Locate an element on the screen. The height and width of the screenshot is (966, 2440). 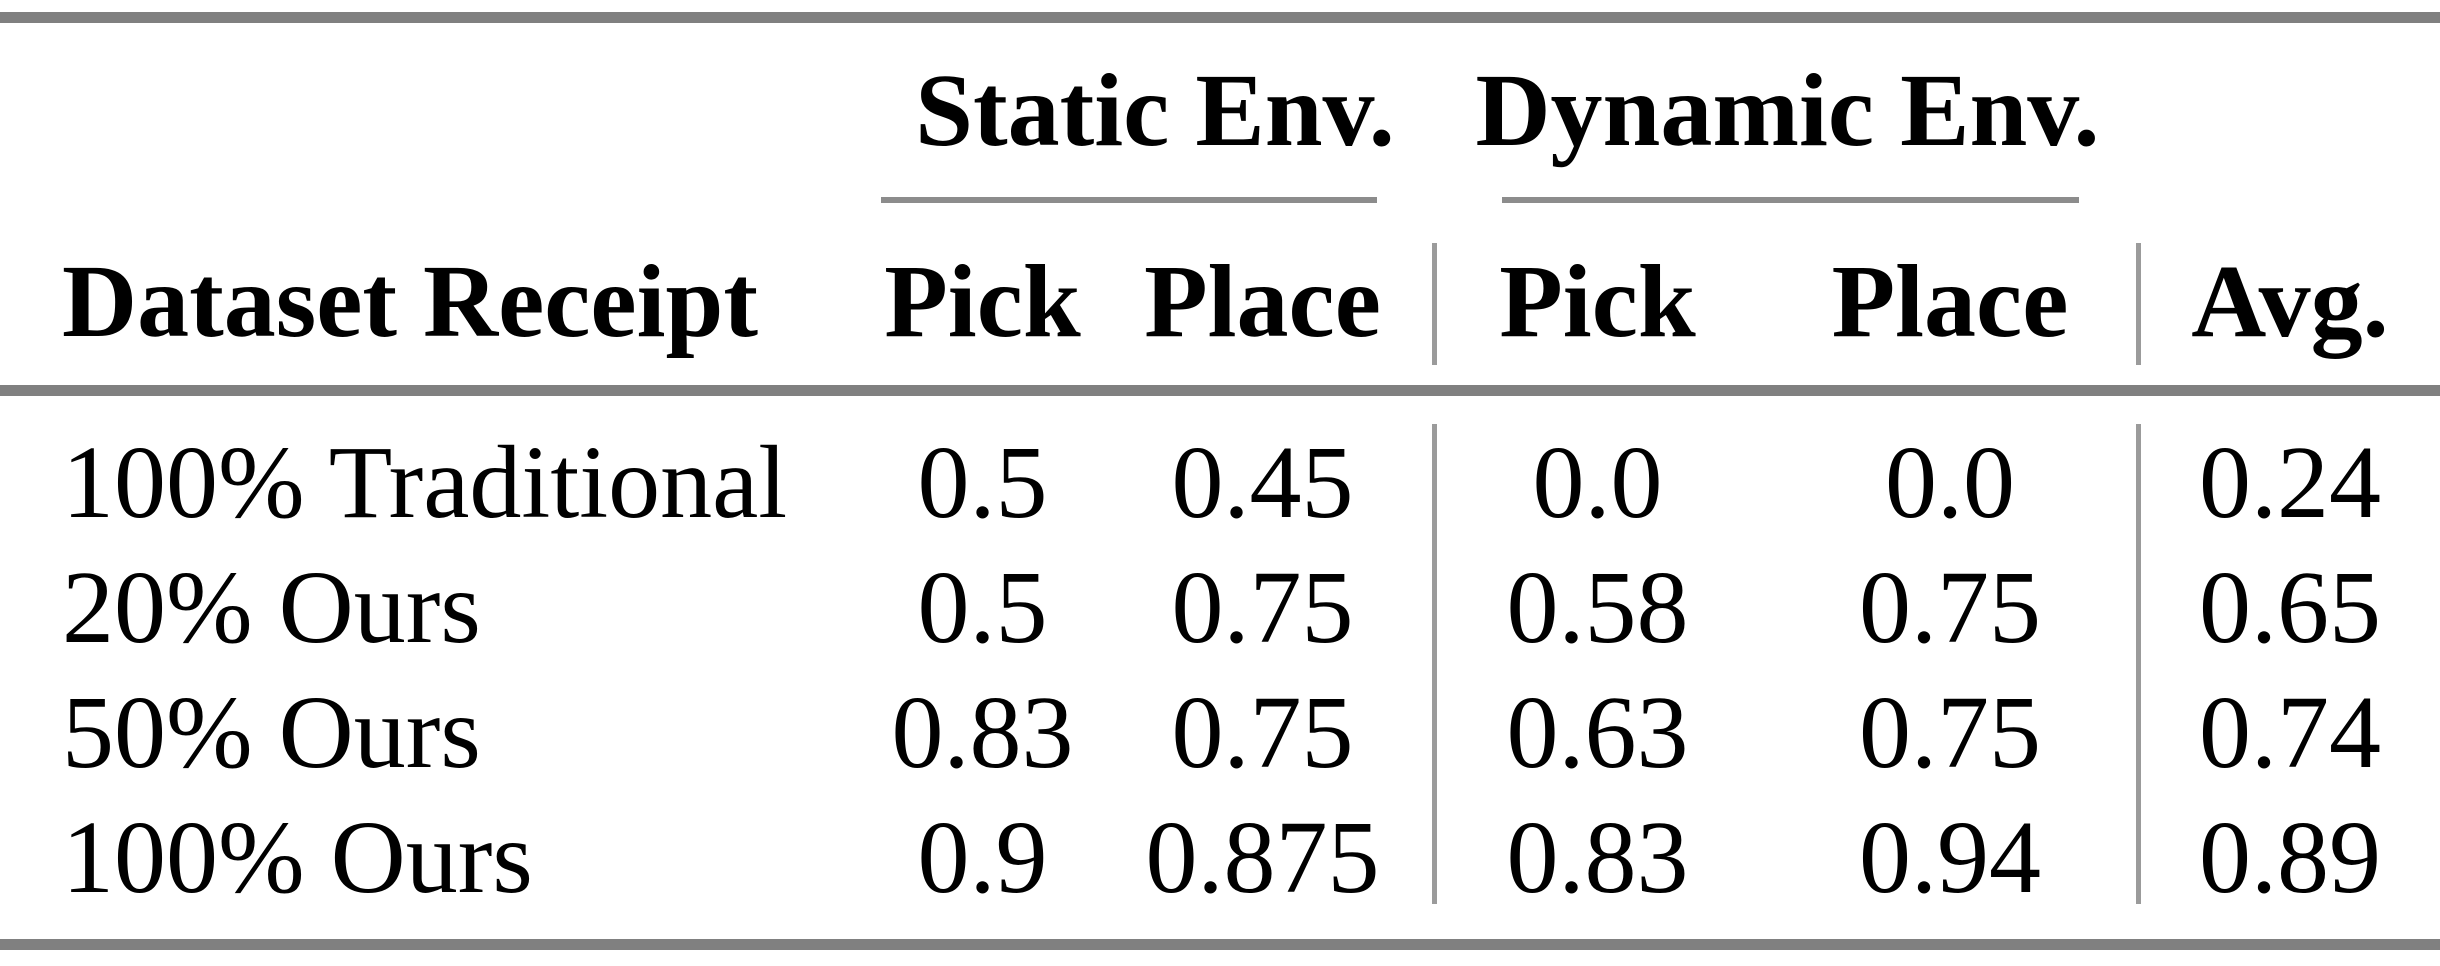
header-divider-avg is located at coordinates (2138, 304).